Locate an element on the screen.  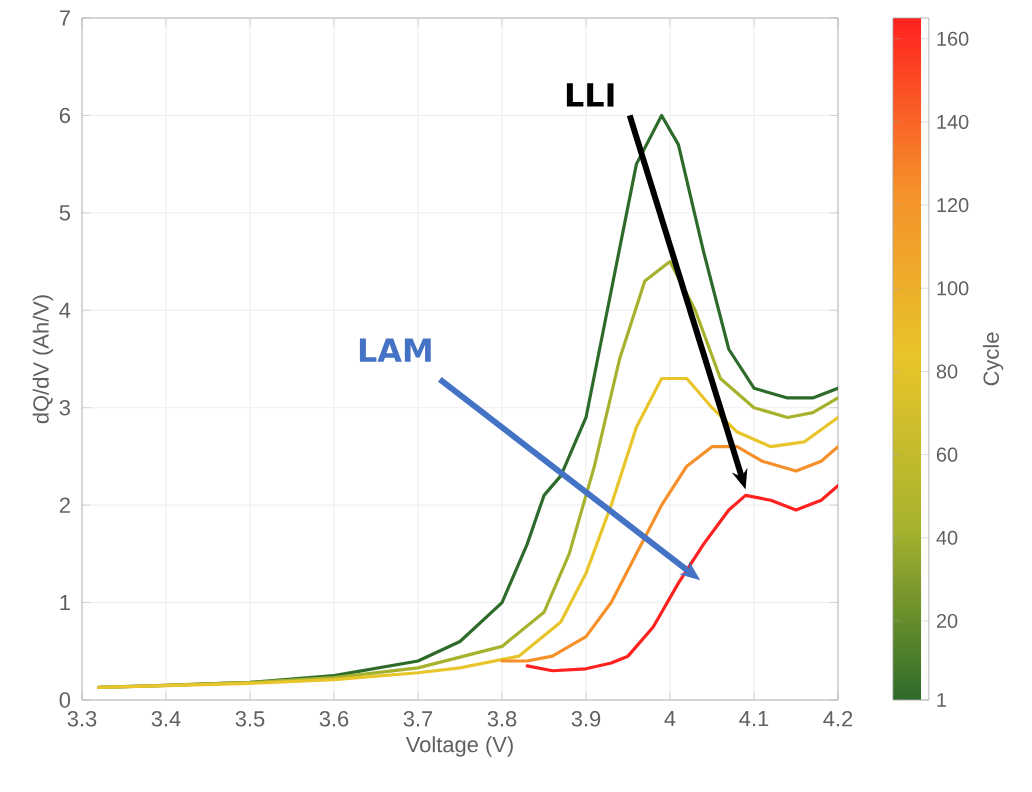
color-bar-label: 140 is located at coordinates (953, 121).